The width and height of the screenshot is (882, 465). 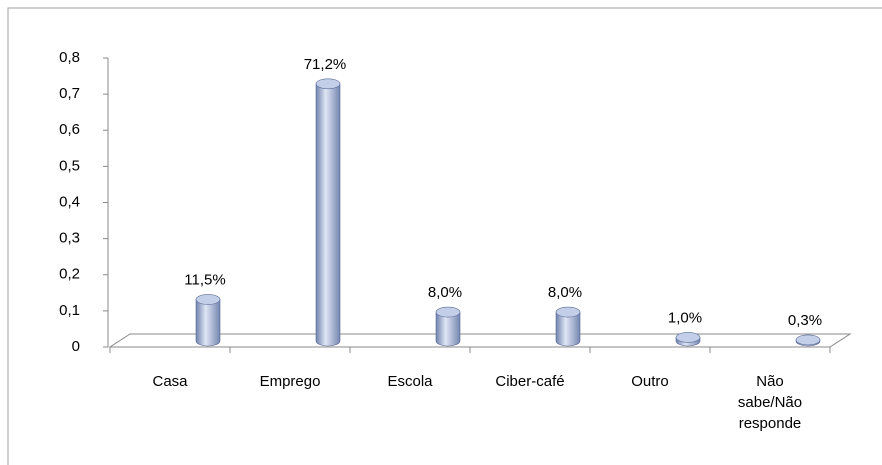 I want to click on y-tick-label: 0,8, so click(x=69, y=57).